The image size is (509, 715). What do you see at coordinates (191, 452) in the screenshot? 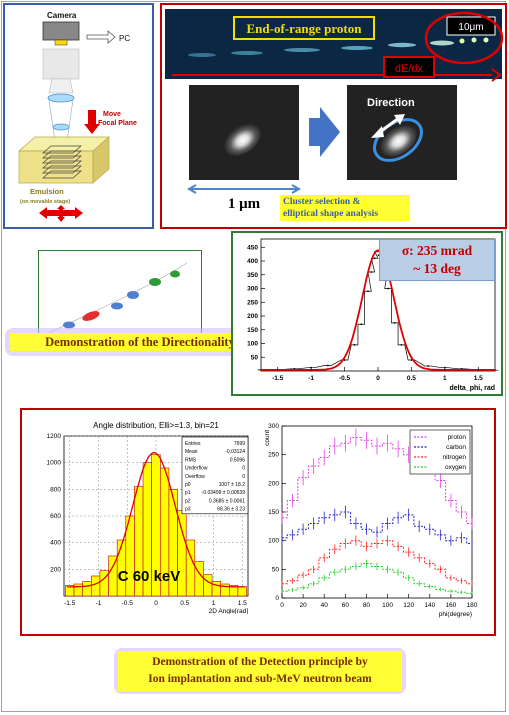
I see `stats-key: Mean` at bounding box center [191, 452].